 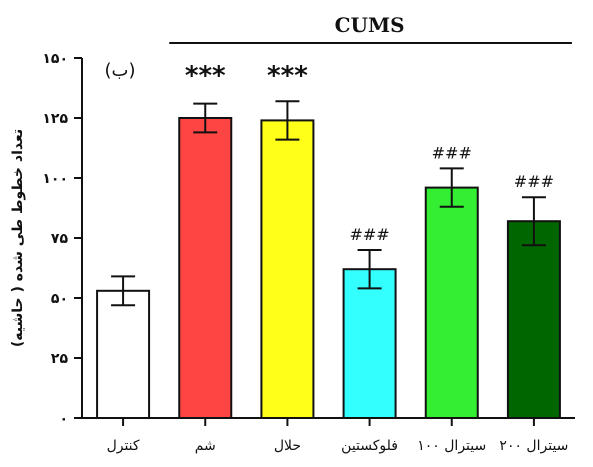 What do you see at coordinates (123, 446) in the screenshot?
I see `x-tick-label: کنترل` at bounding box center [123, 446].